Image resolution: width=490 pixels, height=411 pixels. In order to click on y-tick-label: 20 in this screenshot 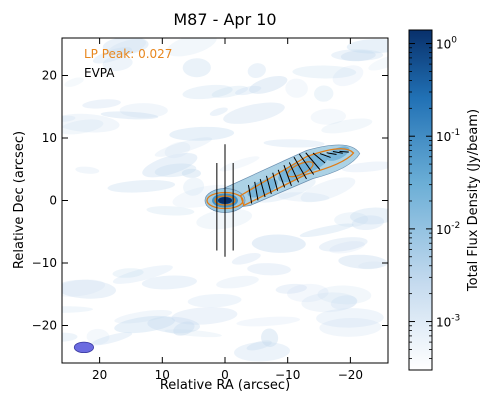, I will do `click(49, 76)`.